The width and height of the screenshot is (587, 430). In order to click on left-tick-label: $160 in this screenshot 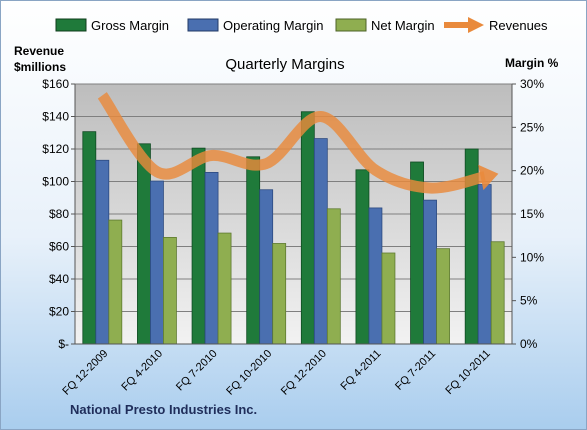, I will do `click(55, 84)`.